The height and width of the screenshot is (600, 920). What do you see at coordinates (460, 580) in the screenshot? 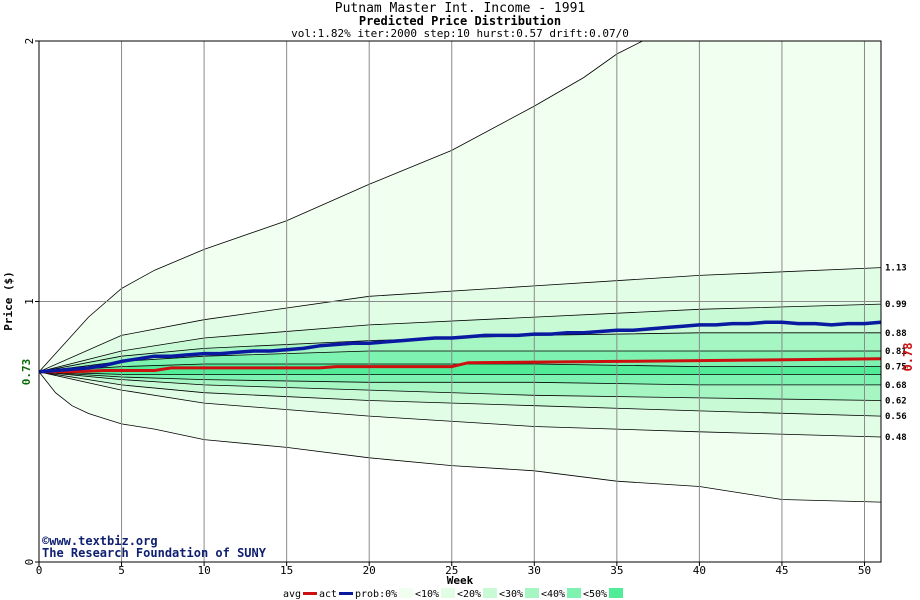
I see `x-axis-label: Week` at bounding box center [460, 580].